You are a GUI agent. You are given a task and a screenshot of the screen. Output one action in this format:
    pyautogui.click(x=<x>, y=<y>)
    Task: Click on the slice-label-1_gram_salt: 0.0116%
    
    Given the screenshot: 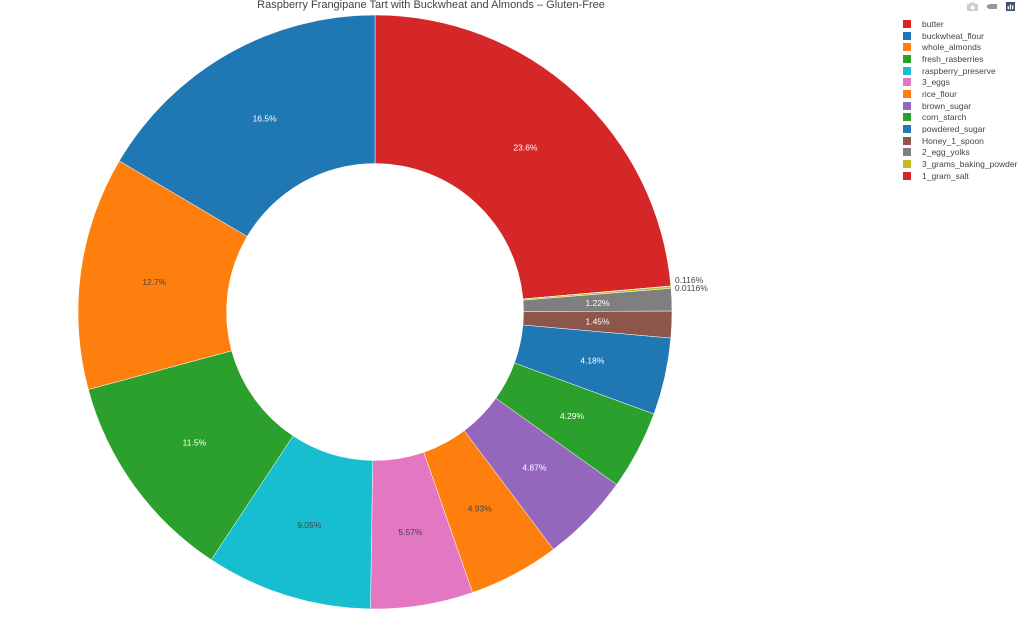 What is the action you would take?
    pyautogui.click(x=691, y=288)
    